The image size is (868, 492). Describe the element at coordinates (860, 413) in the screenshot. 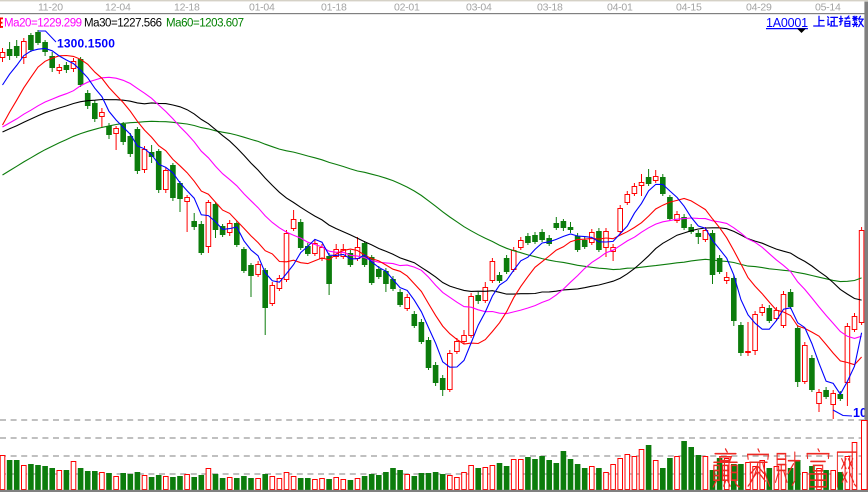

I see `svg-text: 10` at that location.